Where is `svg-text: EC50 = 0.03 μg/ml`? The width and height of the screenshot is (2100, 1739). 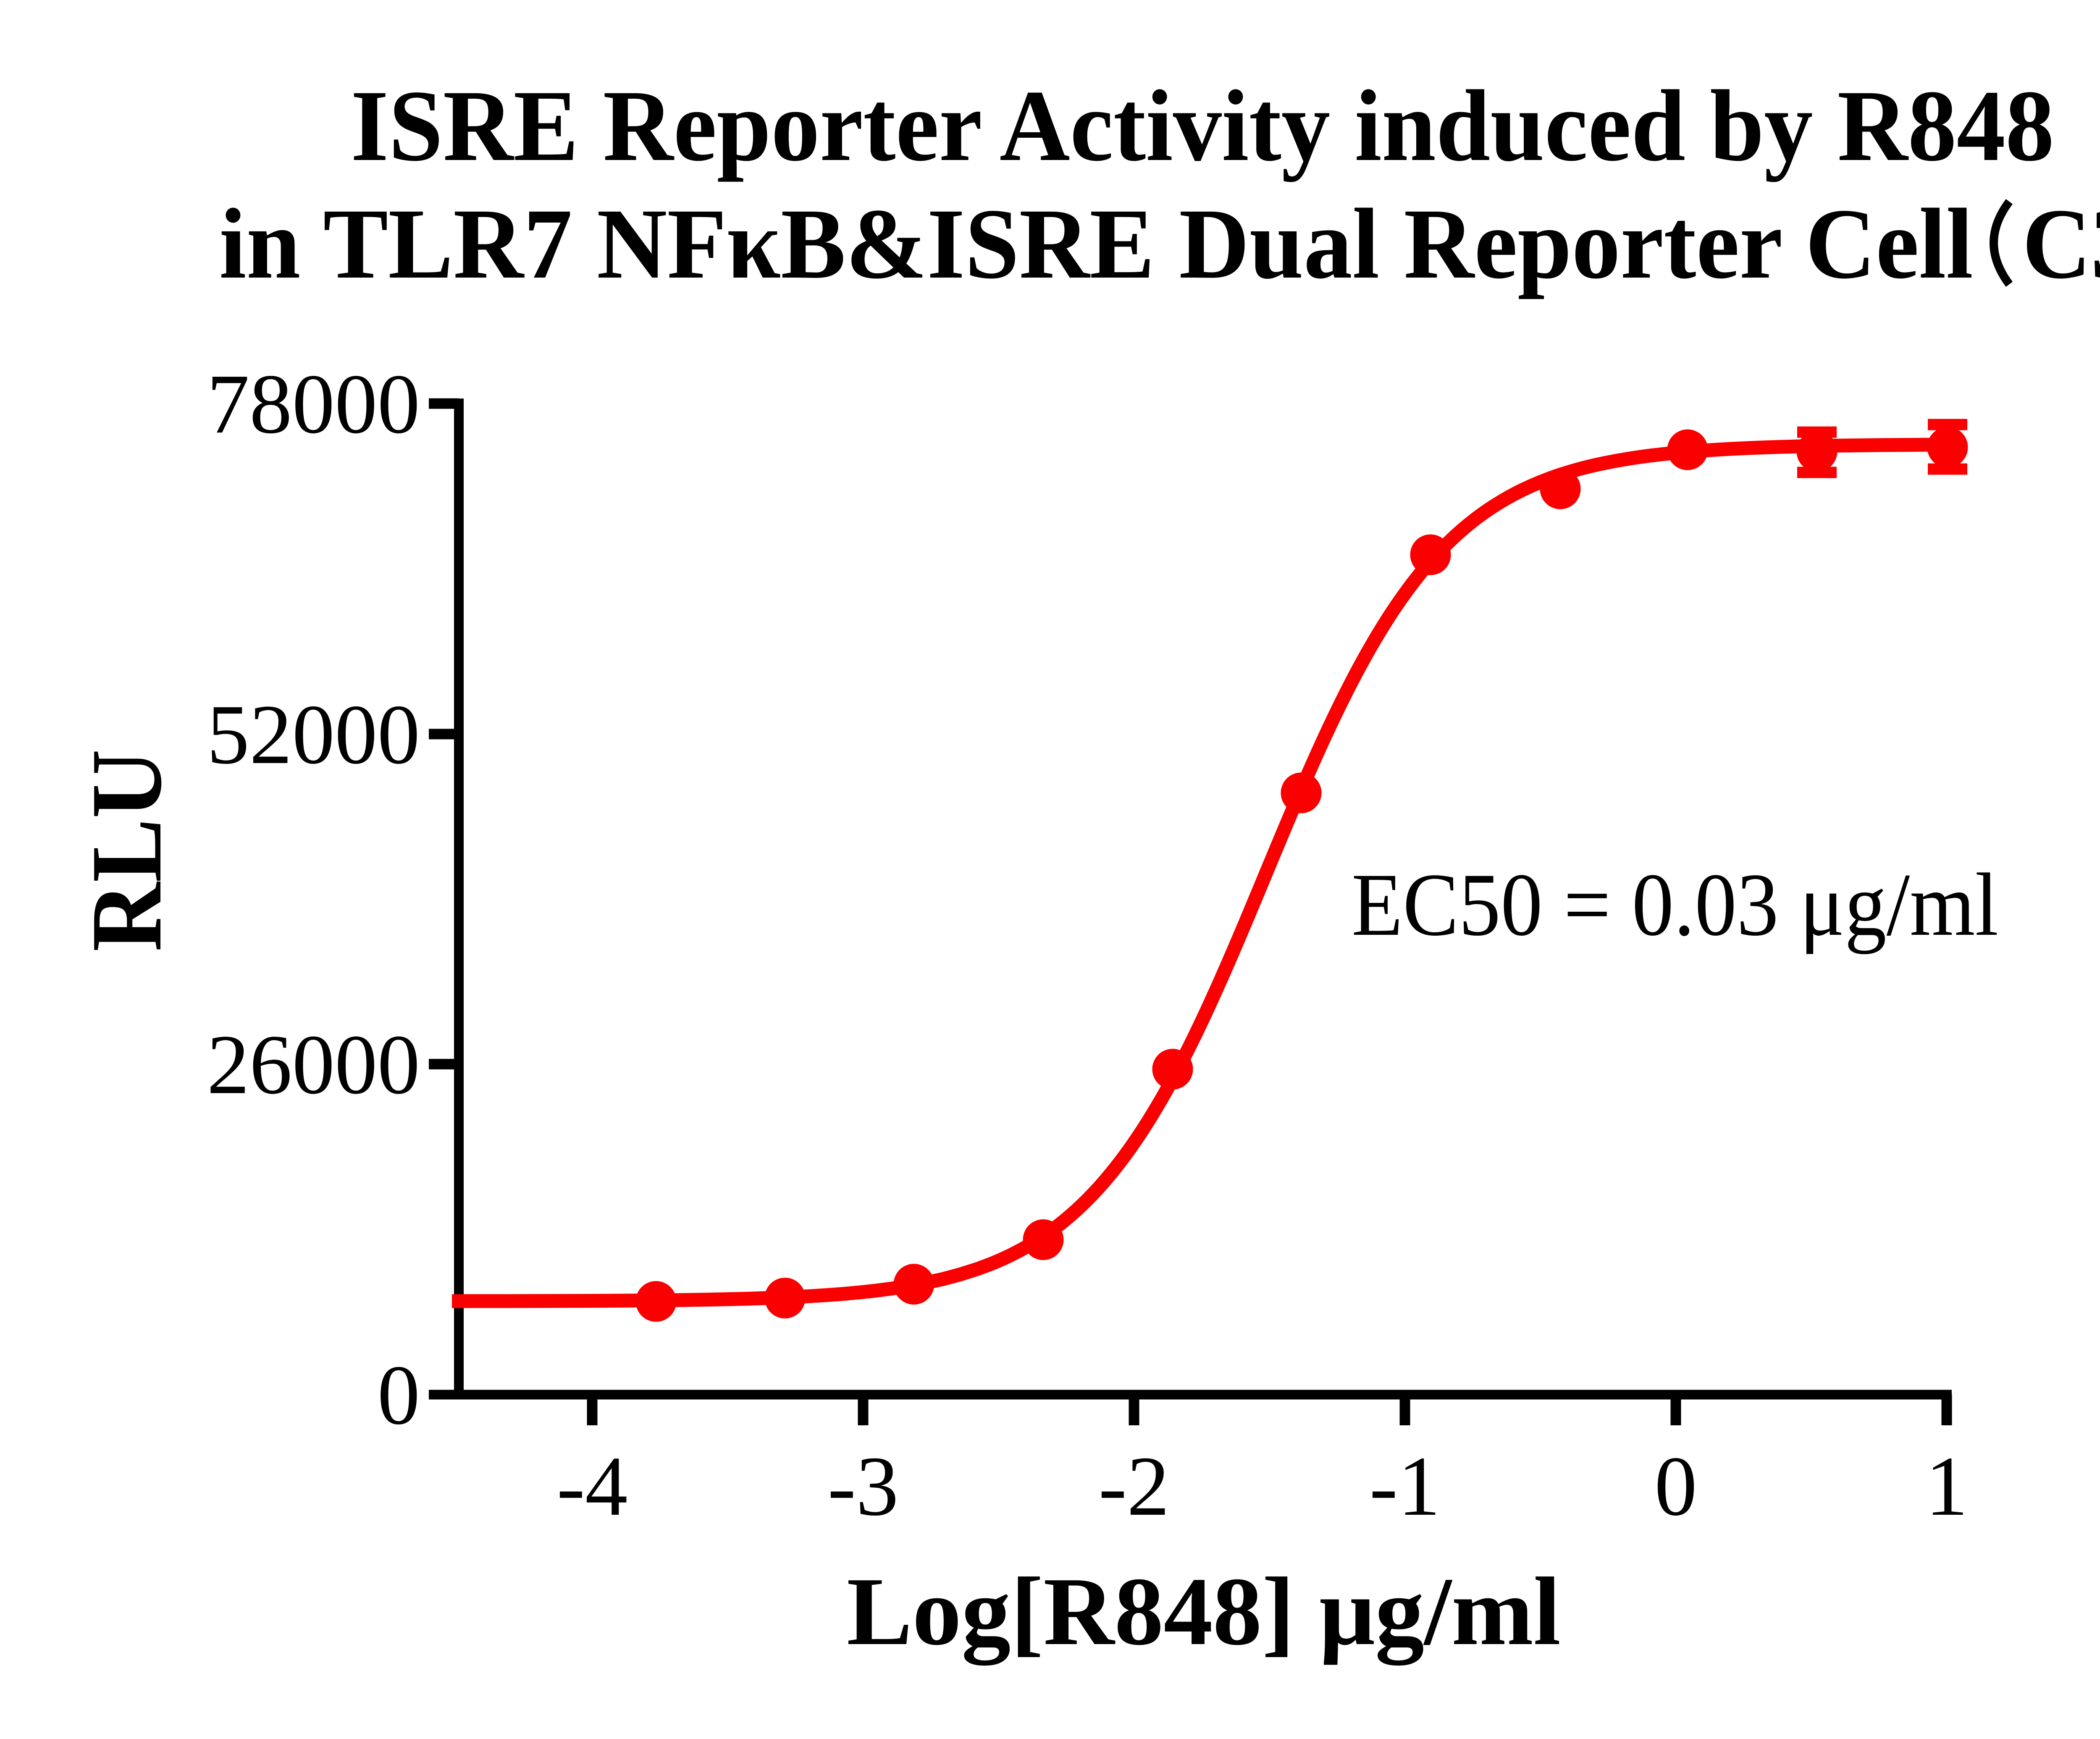 svg-text: EC50 = 0.03 μg/ml is located at coordinates (1675, 905).